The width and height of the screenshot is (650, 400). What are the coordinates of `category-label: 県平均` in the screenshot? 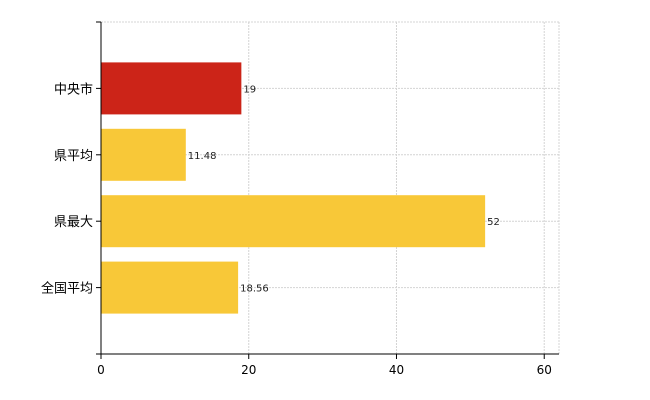 It's located at (73, 156).